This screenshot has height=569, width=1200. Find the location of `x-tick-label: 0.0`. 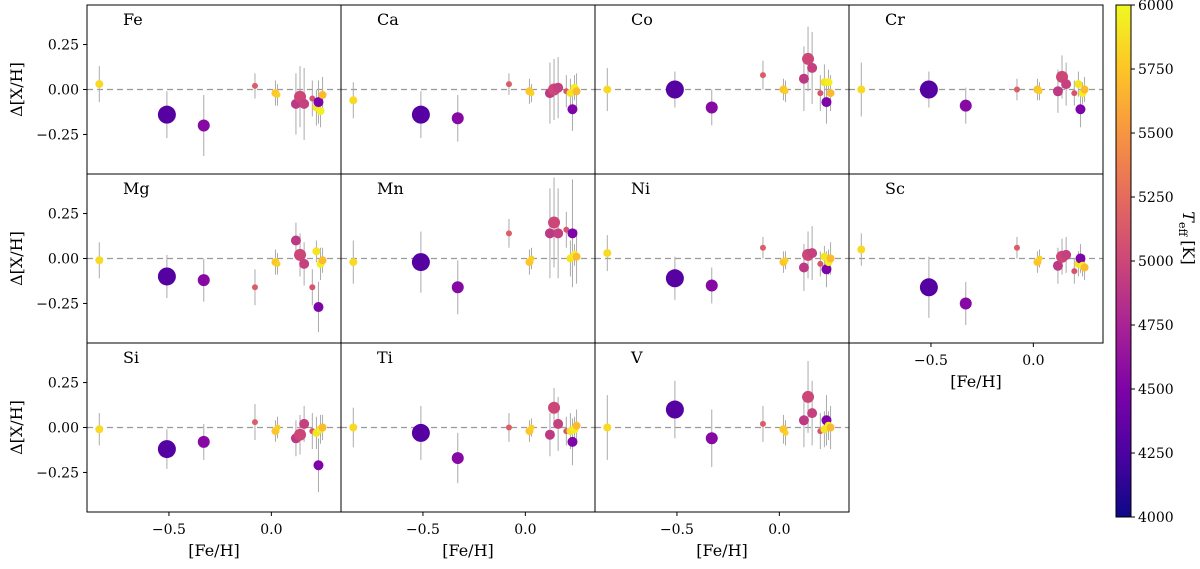

x-tick-label: 0.0 is located at coordinates (271, 530).